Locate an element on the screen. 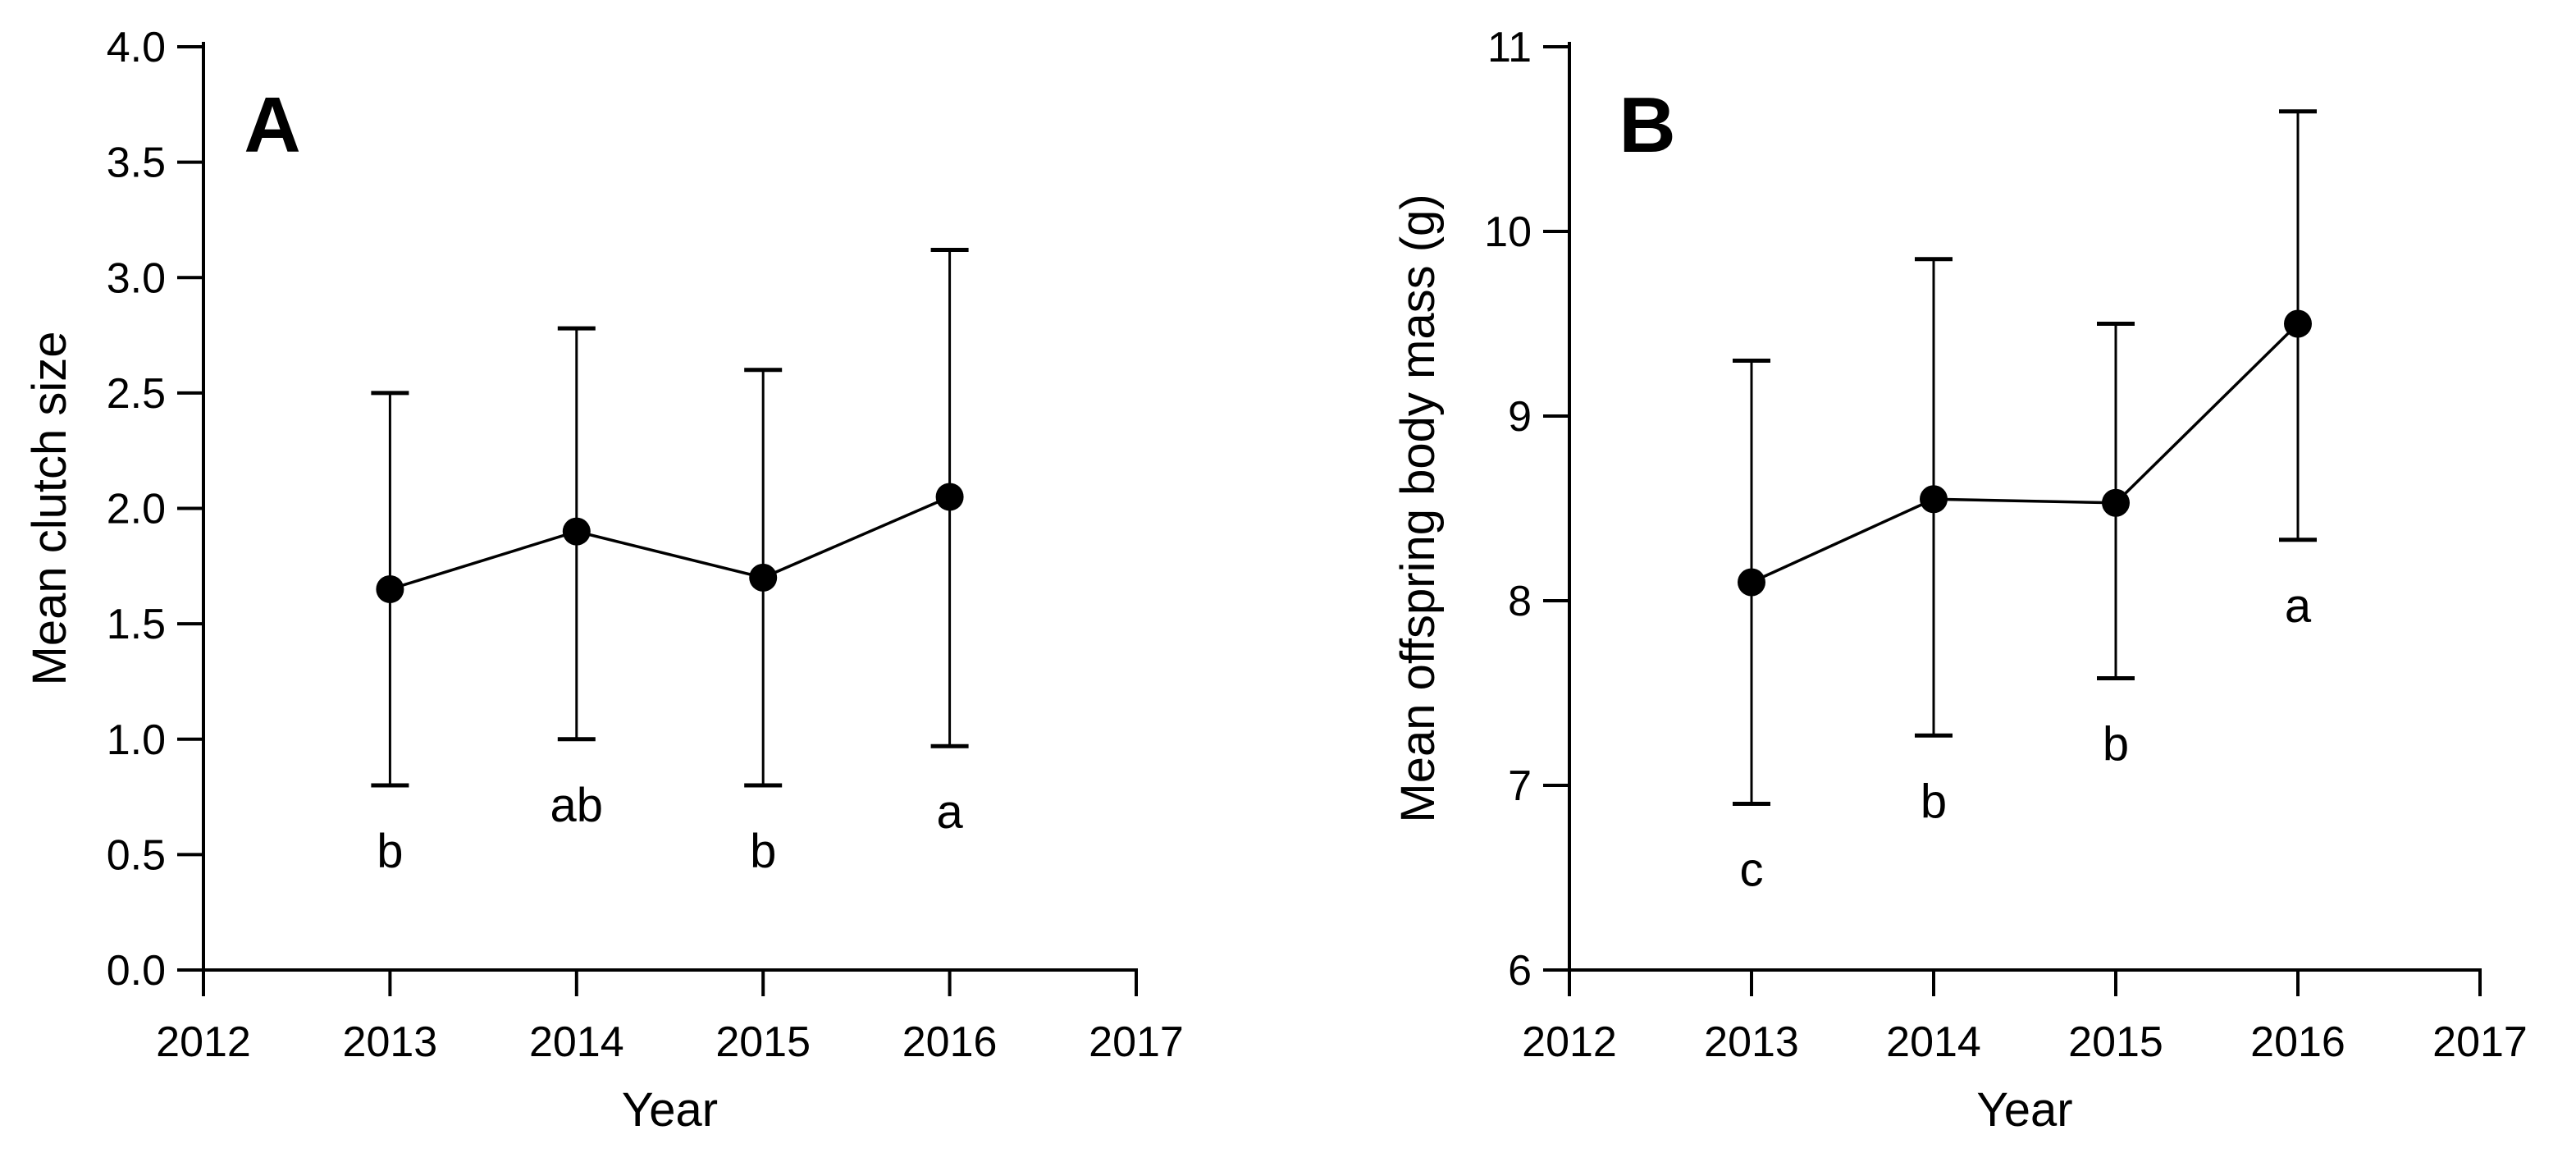 The height and width of the screenshot is (1153, 2576). y-tick-label: 3.0 is located at coordinates (137, 278).